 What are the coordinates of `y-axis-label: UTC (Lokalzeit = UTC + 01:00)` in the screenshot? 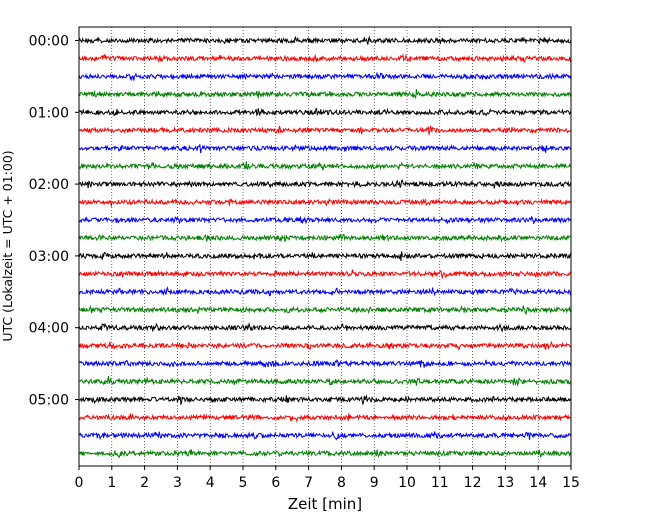 It's located at (7, 245).